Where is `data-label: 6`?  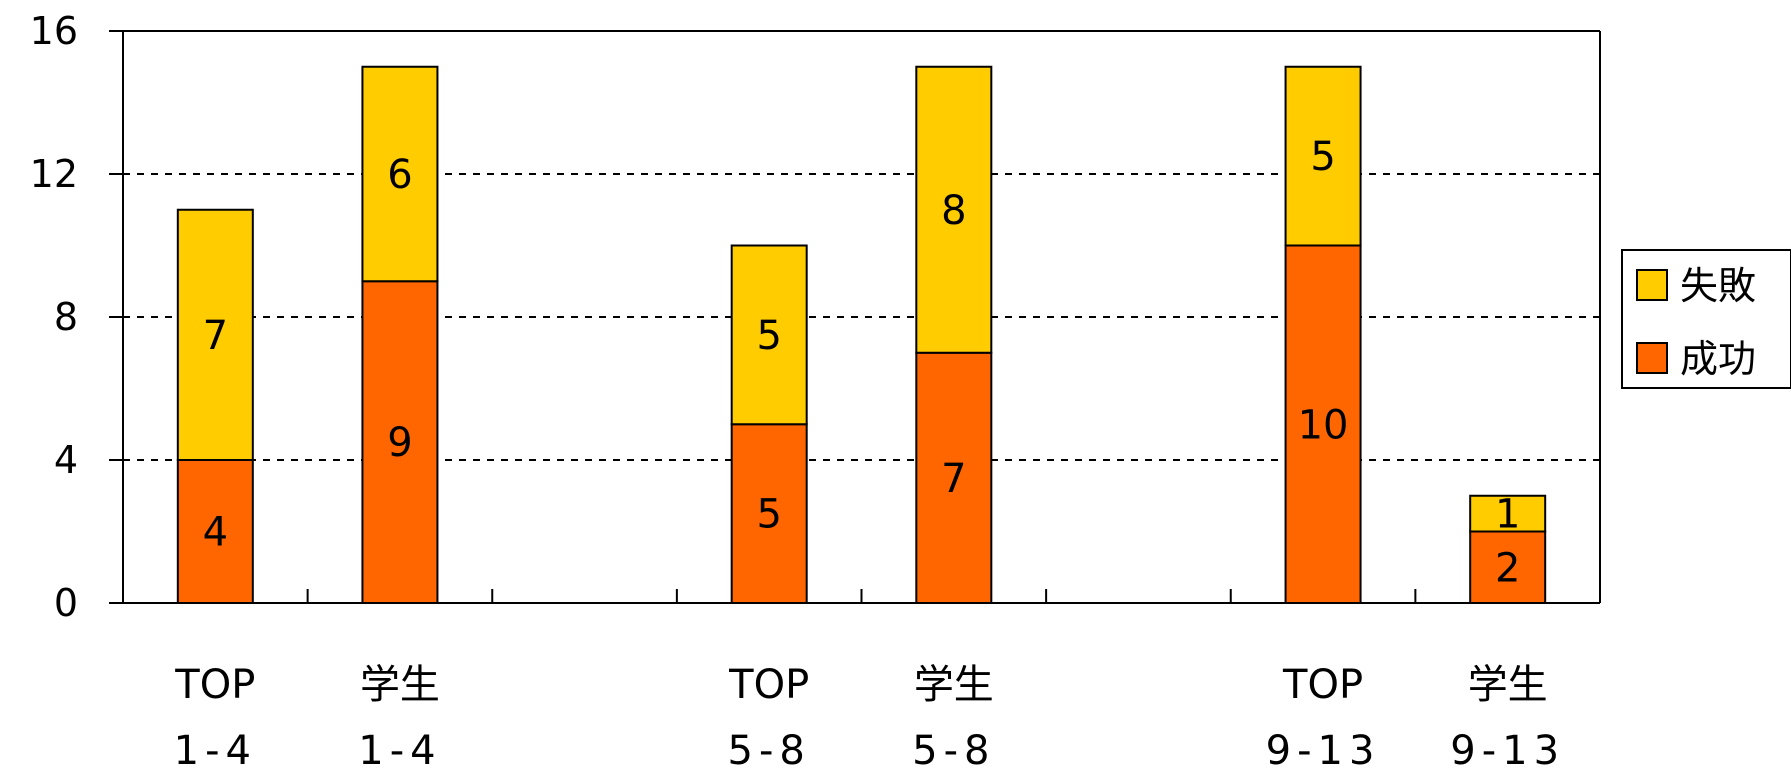 data-label: 6 is located at coordinates (399, 175).